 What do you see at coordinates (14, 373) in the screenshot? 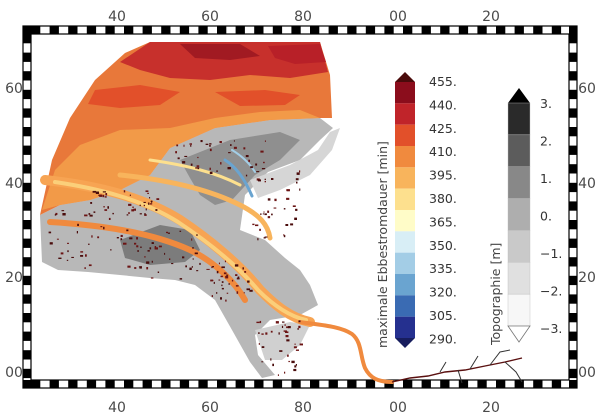
I see `left-tick-label: 00` at bounding box center [14, 373].